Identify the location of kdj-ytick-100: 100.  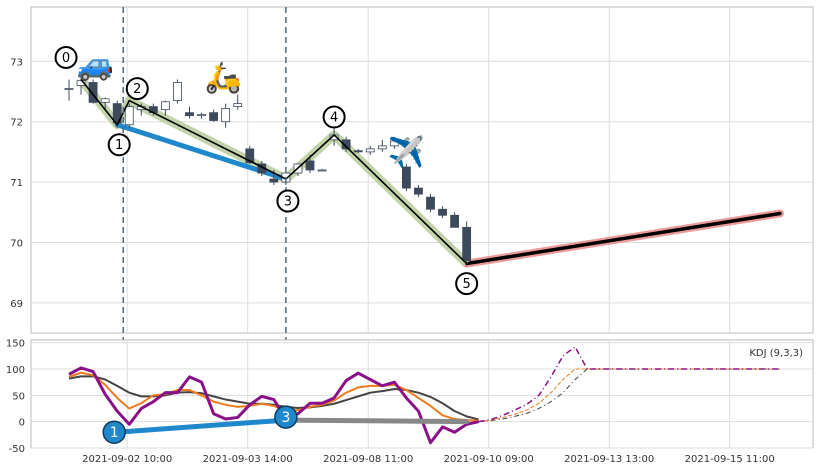
(15, 370).